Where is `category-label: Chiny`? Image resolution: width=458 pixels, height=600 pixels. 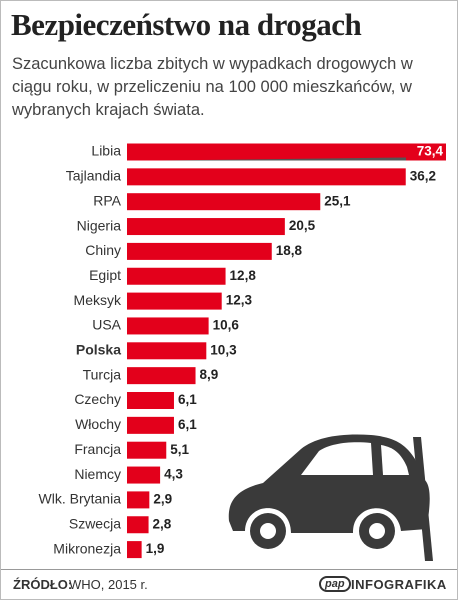 category-label: Chiny is located at coordinates (103, 250).